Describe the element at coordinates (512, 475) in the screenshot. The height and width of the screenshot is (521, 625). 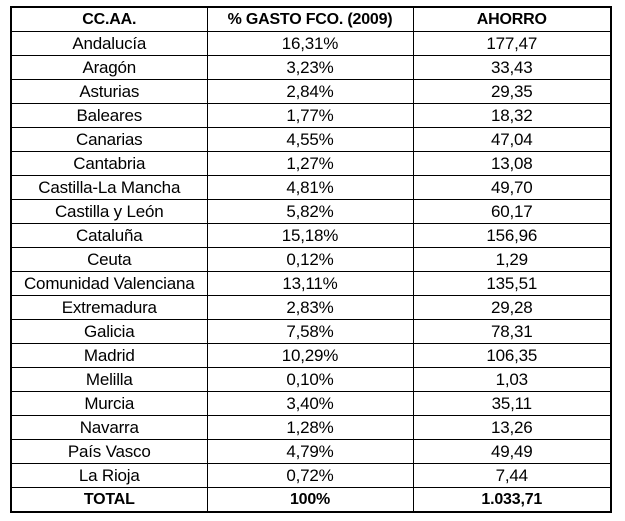
I see `cell-savings: 7,44` at that location.